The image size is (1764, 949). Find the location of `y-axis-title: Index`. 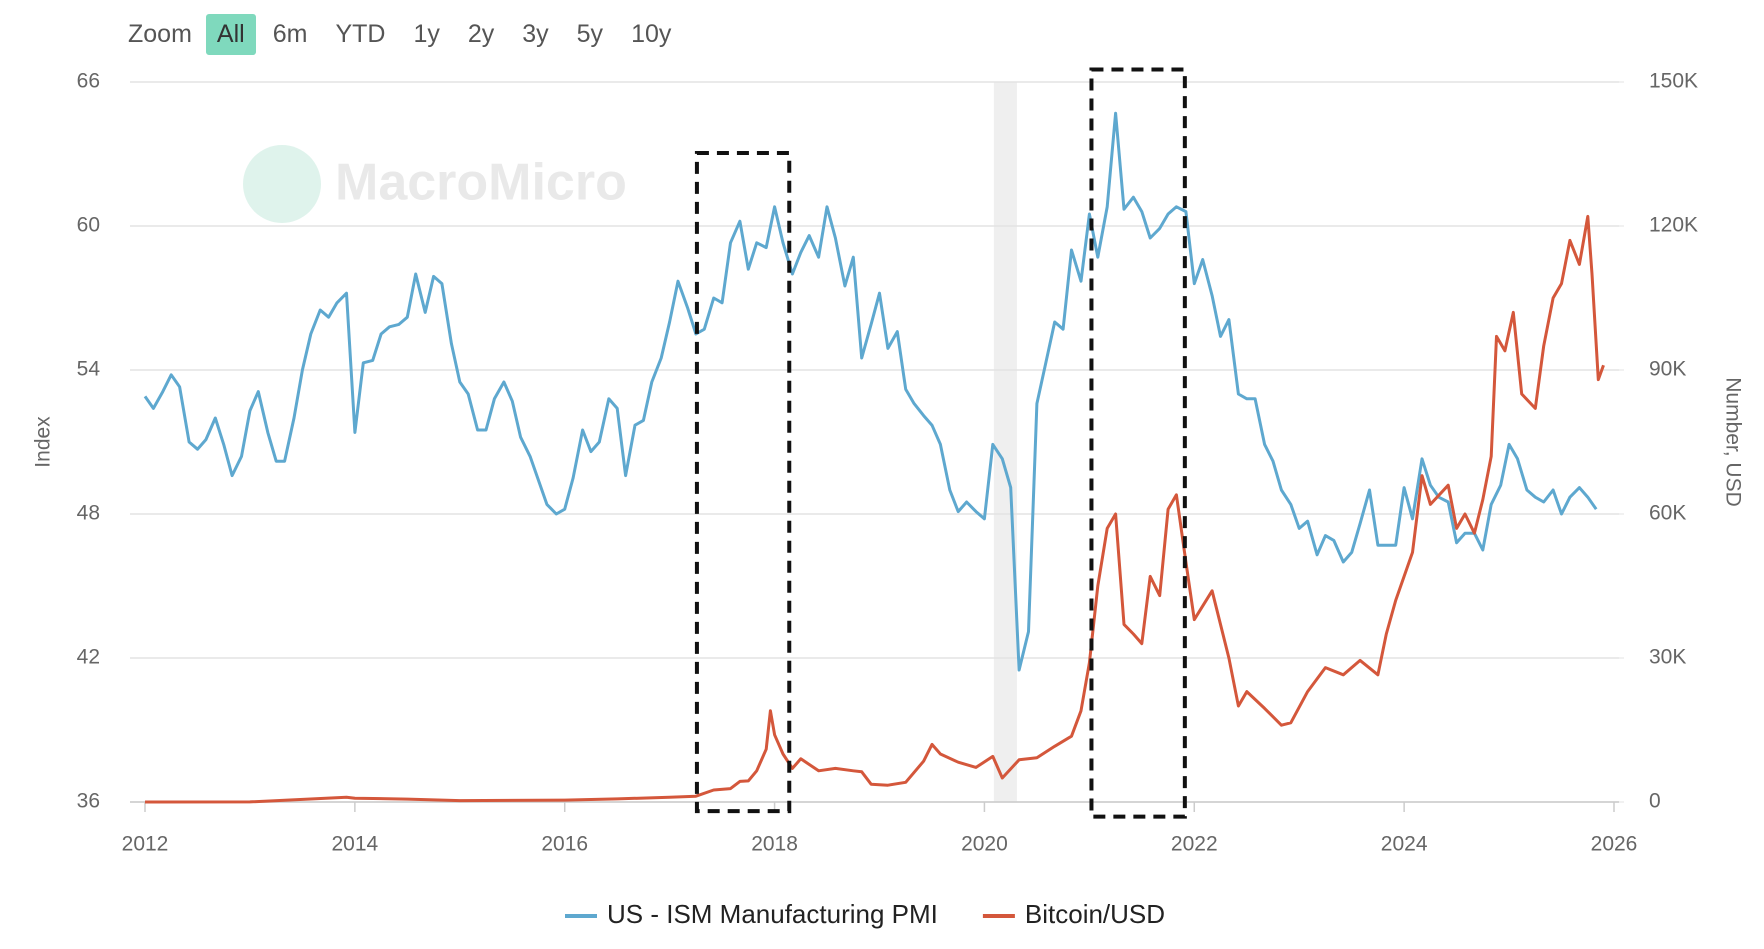

y-axis-title: Index is located at coordinates (43, 442).